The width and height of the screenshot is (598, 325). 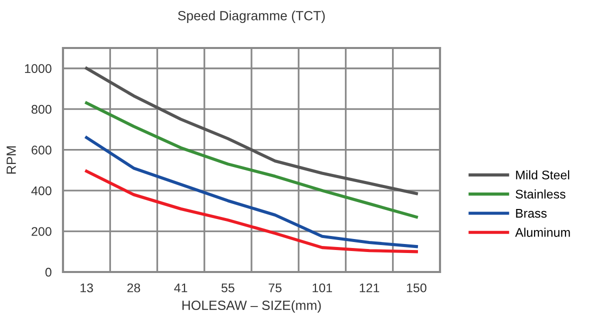 I want to click on y-tick-label: 1000, so click(x=38, y=69).